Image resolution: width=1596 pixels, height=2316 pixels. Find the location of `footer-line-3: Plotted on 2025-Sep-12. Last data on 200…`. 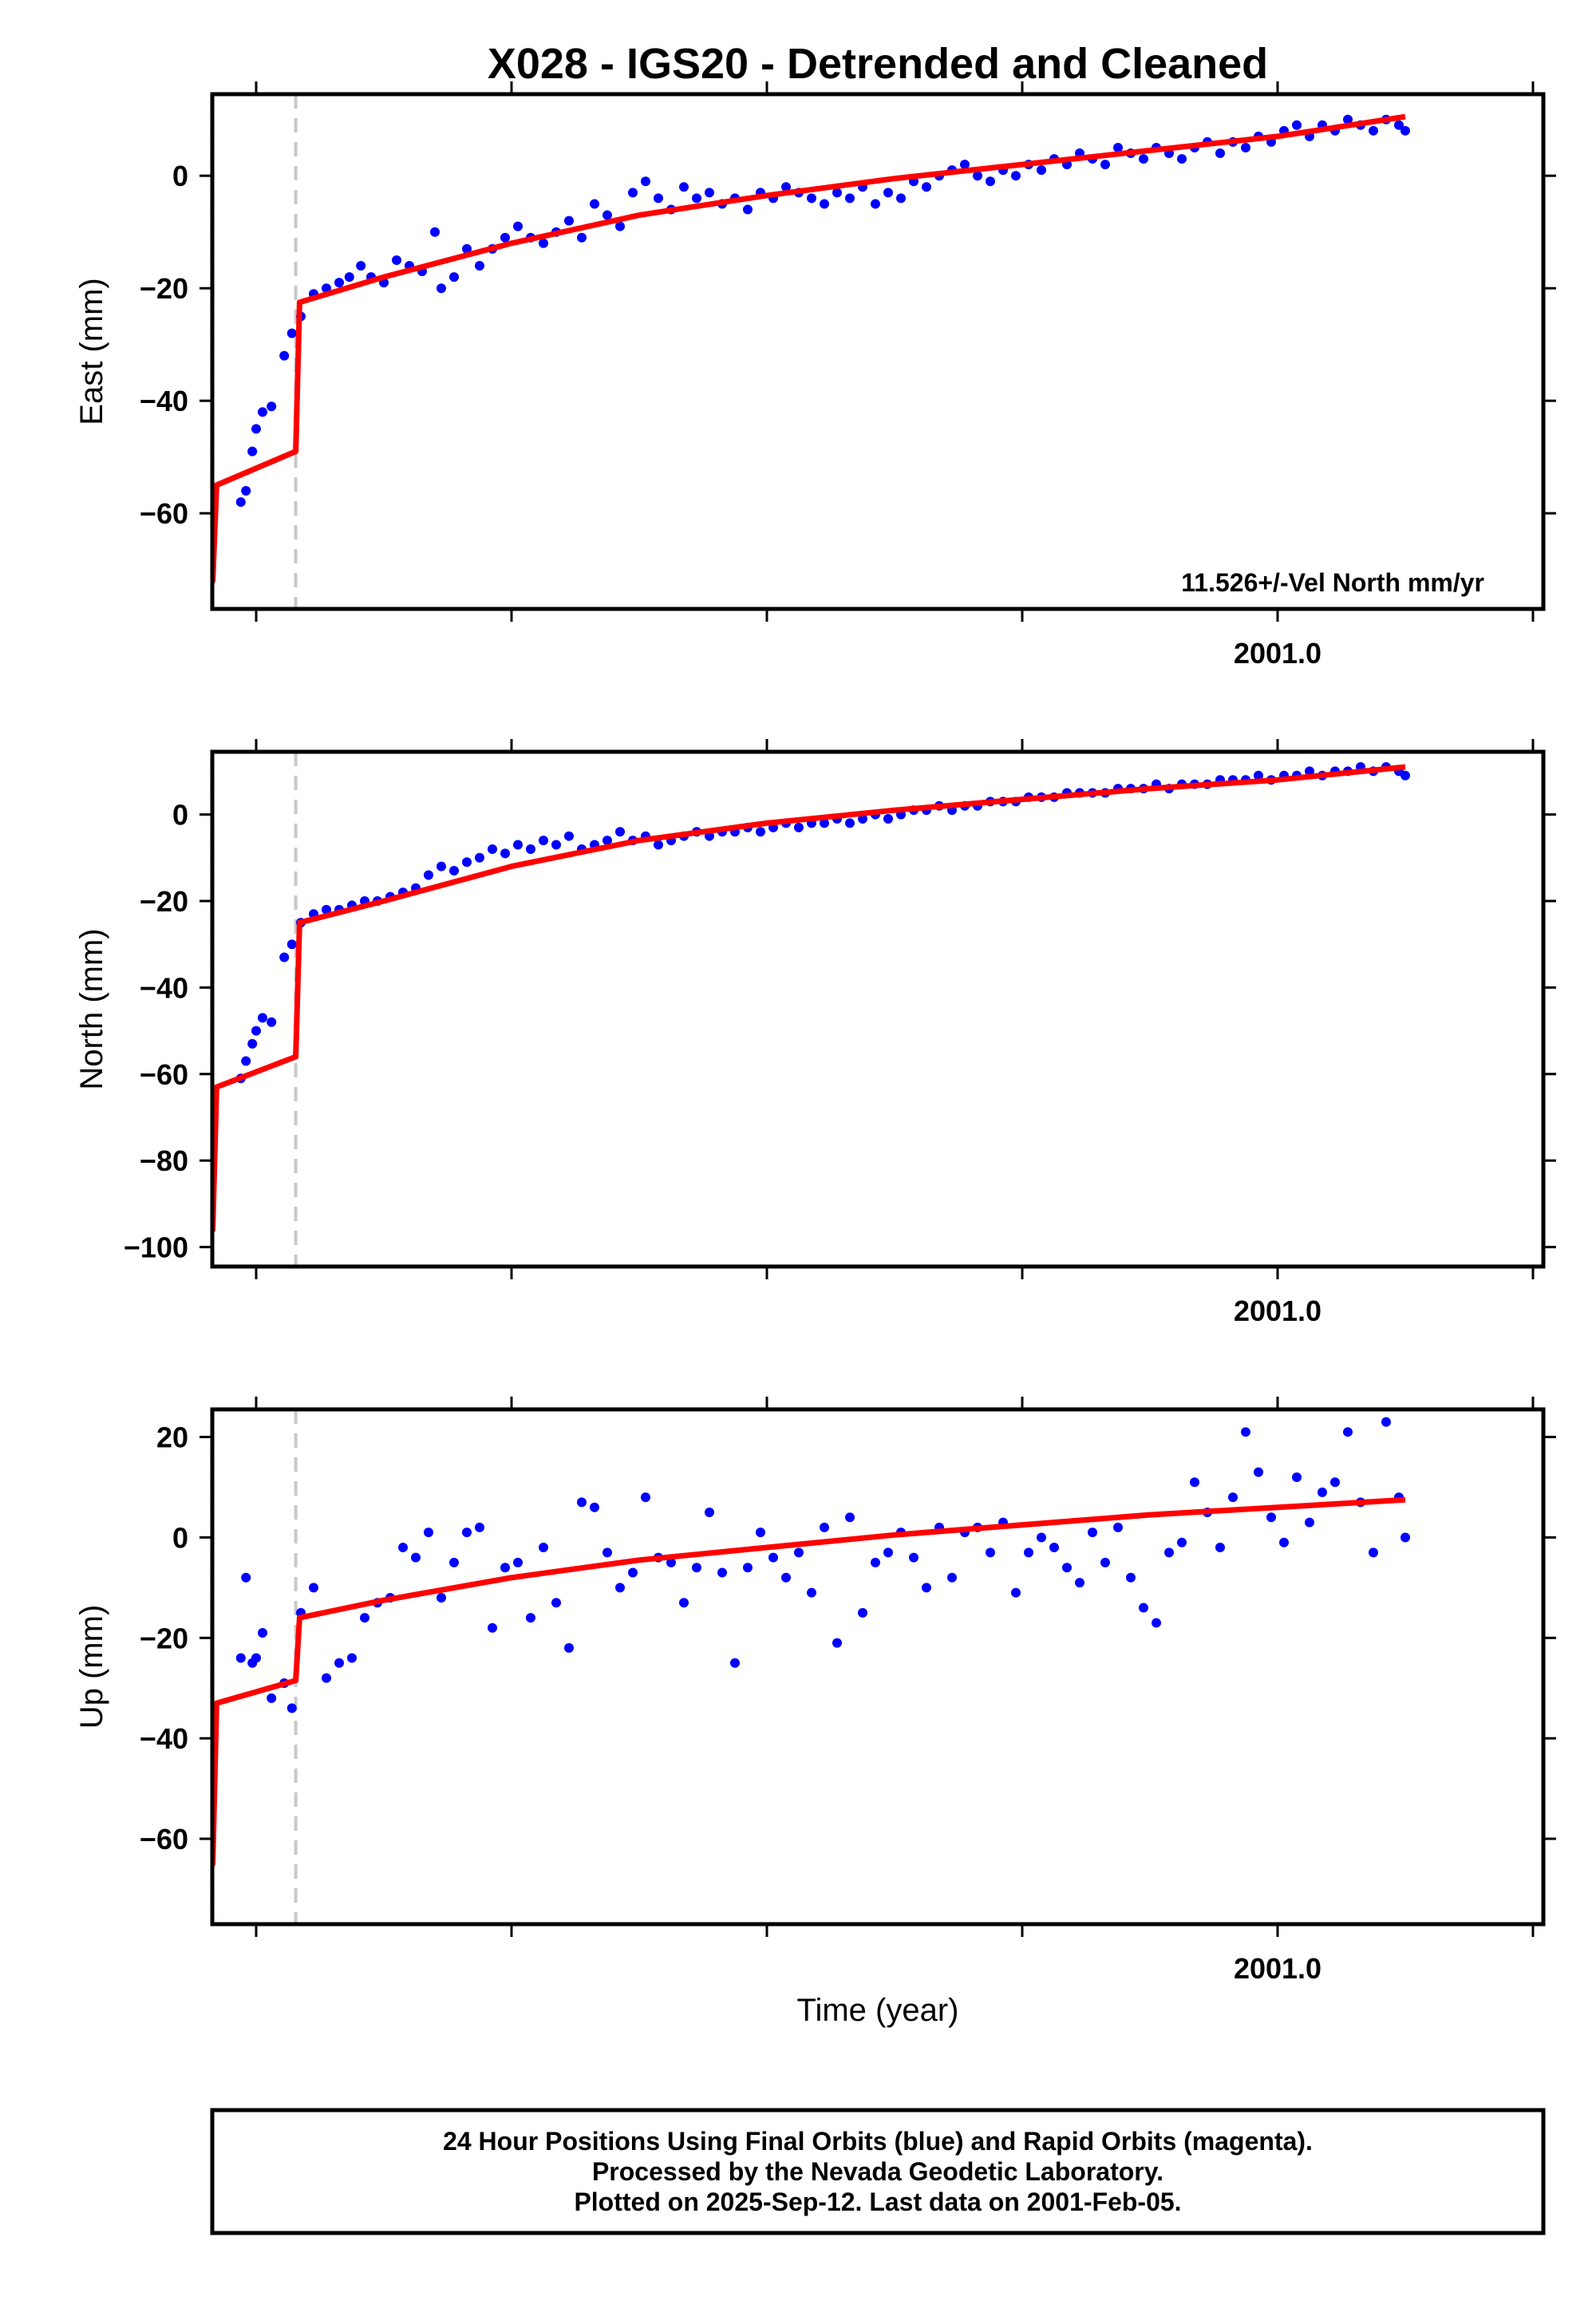

footer-line-3: Plotted on 2025-Sep-12. Last data on 200… is located at coordinates (878, 2202).